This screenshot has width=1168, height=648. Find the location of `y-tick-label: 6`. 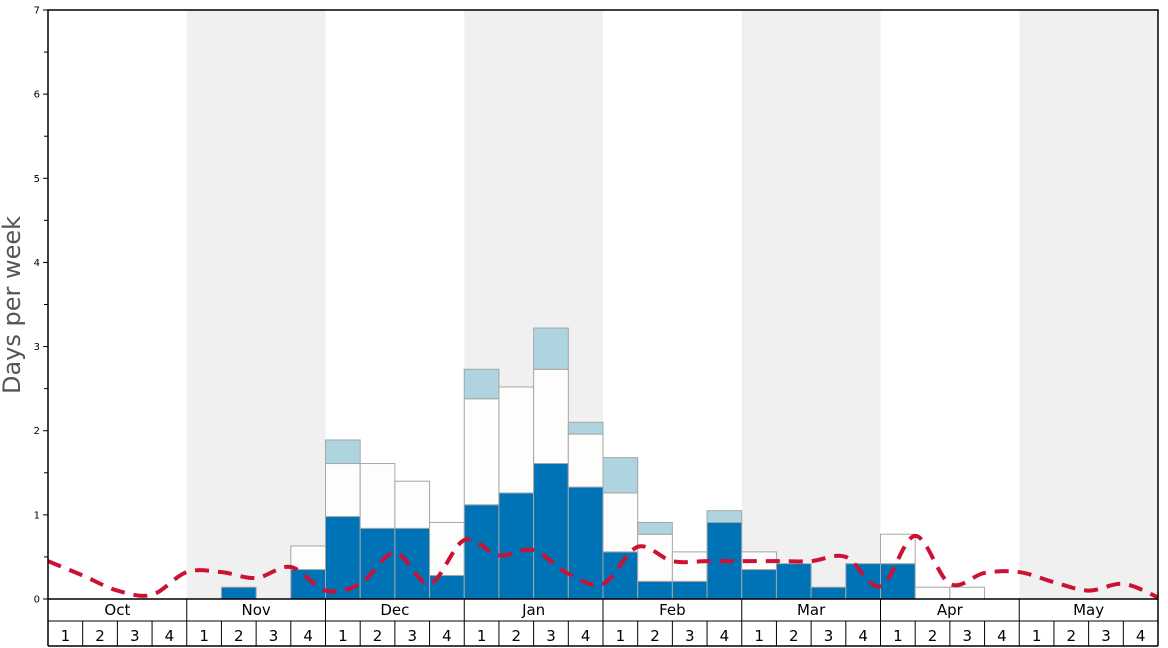

y-tick-label: 6 is located at coordinates (37, 95).